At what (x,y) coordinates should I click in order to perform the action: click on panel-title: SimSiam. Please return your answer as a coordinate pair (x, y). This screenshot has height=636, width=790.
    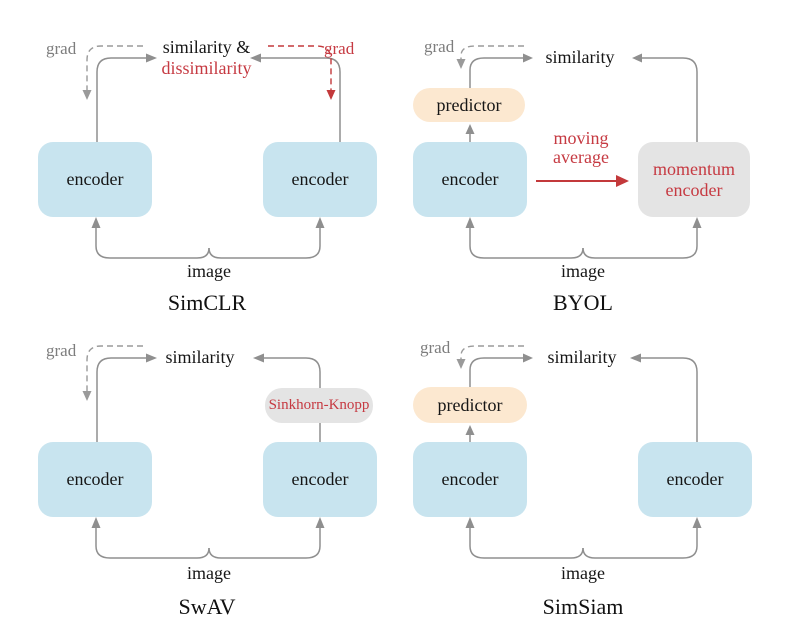
    Looking at the image, I should click on (583, 606).